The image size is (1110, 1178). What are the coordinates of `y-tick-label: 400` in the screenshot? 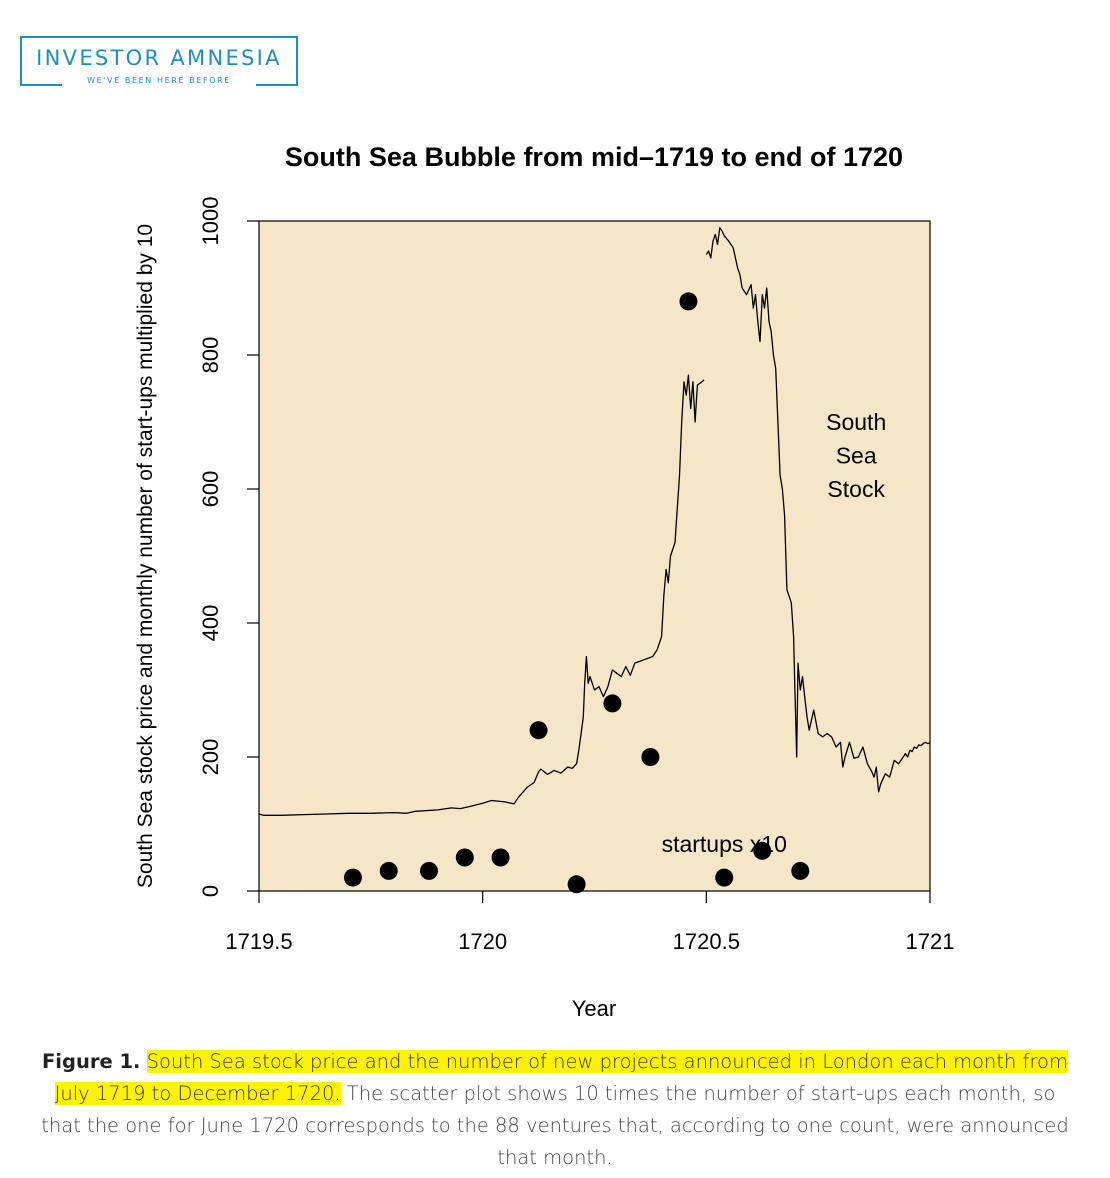 It's located at (210, 623).